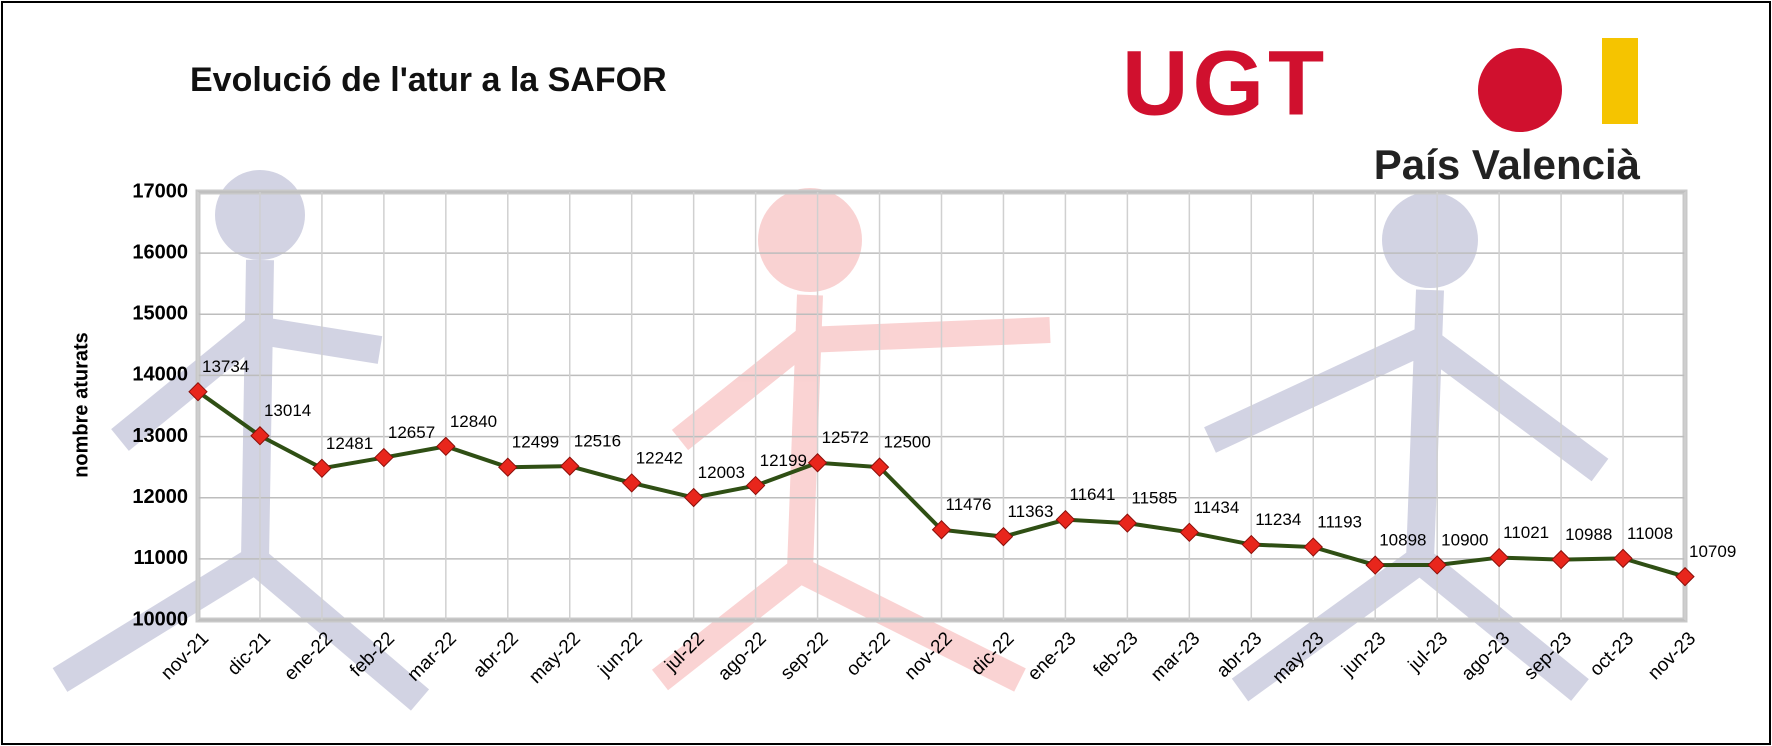  What do you see at coordinates (1588, 534) in the screenshot?
I see `value-label: 10988` at bounding box center [1588, 534].